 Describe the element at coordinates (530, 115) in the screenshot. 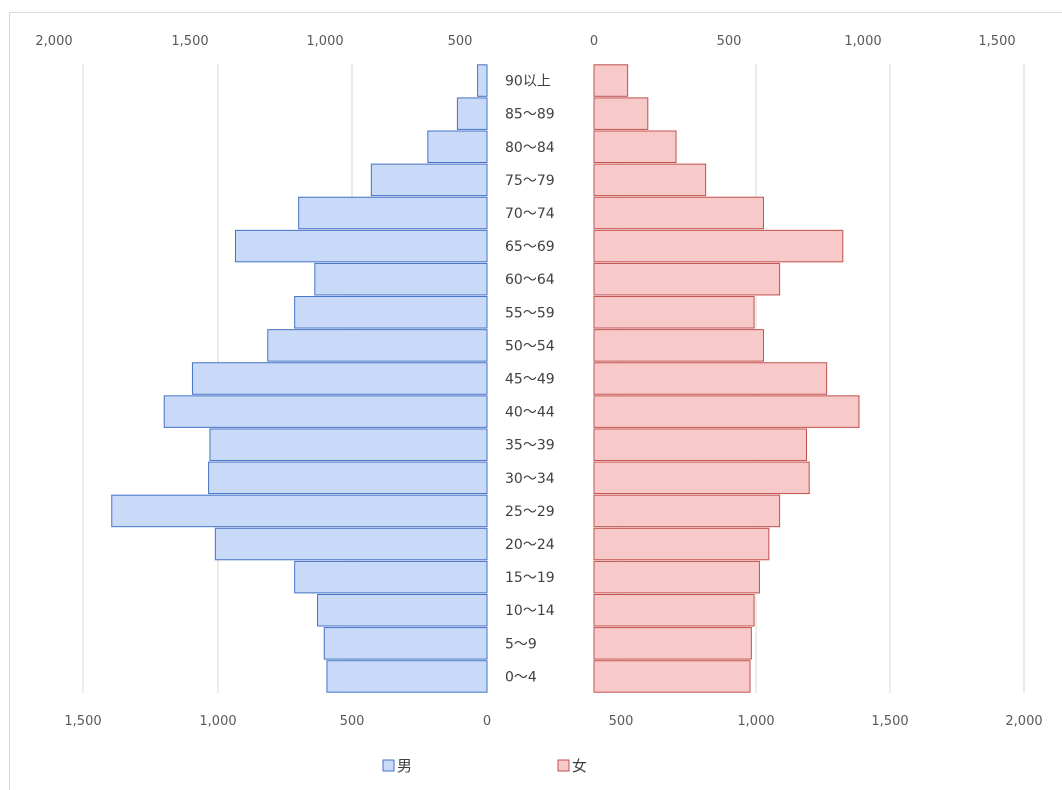

I see `category-label-17: 85〜89` at that location.